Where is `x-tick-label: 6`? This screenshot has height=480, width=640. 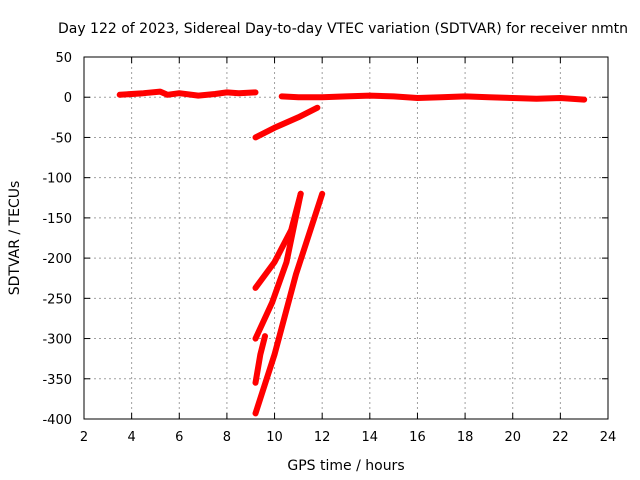 x-tick-label: 6 is located at coordinates (179, 437).